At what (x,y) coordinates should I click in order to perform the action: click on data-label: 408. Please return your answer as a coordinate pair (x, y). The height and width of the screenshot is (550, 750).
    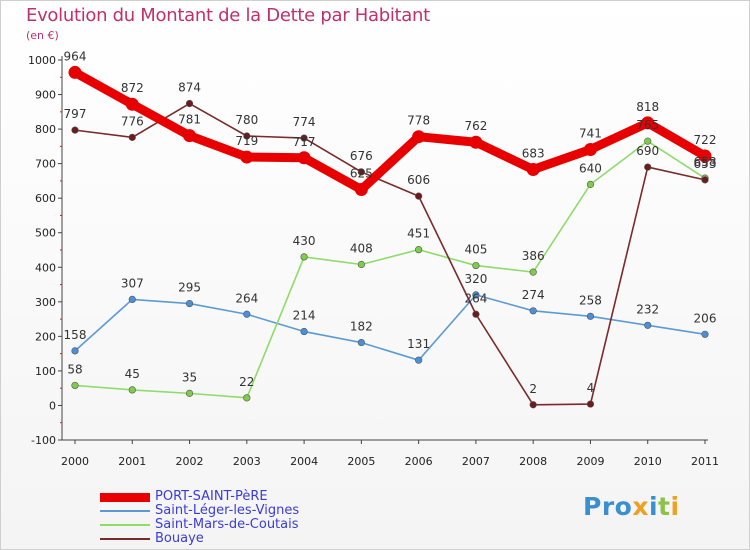
    Looking at the image, I should click on (361, 249).